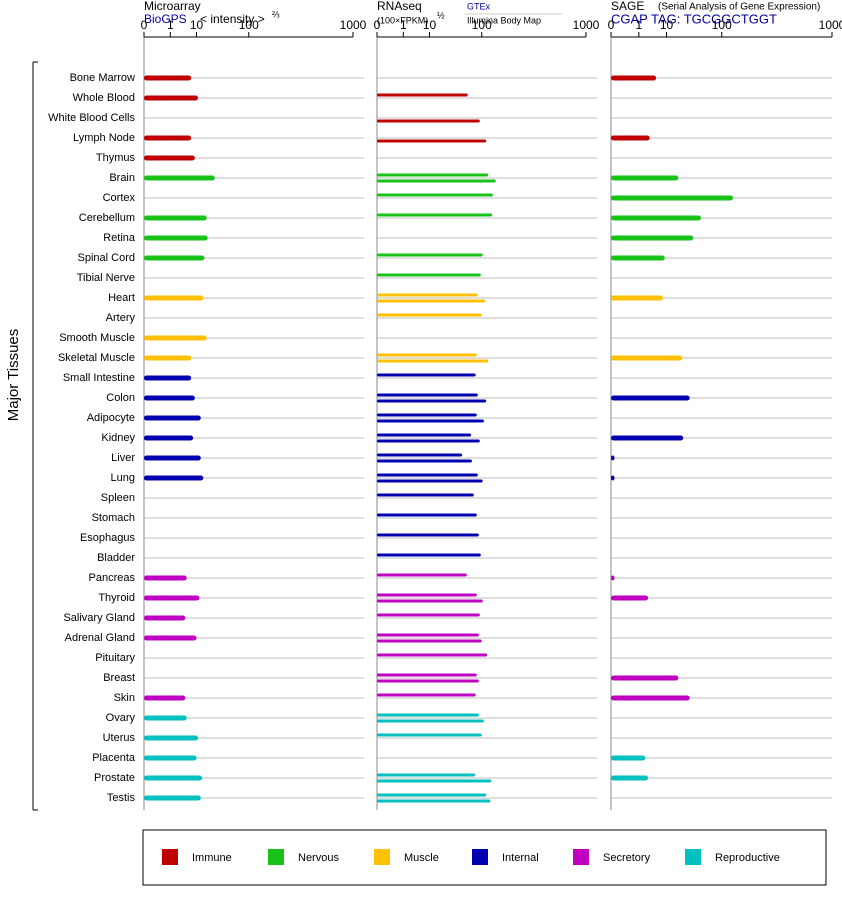 This screenshot has width=842, height=900. I want to click on category-label: Ovary, so click(121, 718).